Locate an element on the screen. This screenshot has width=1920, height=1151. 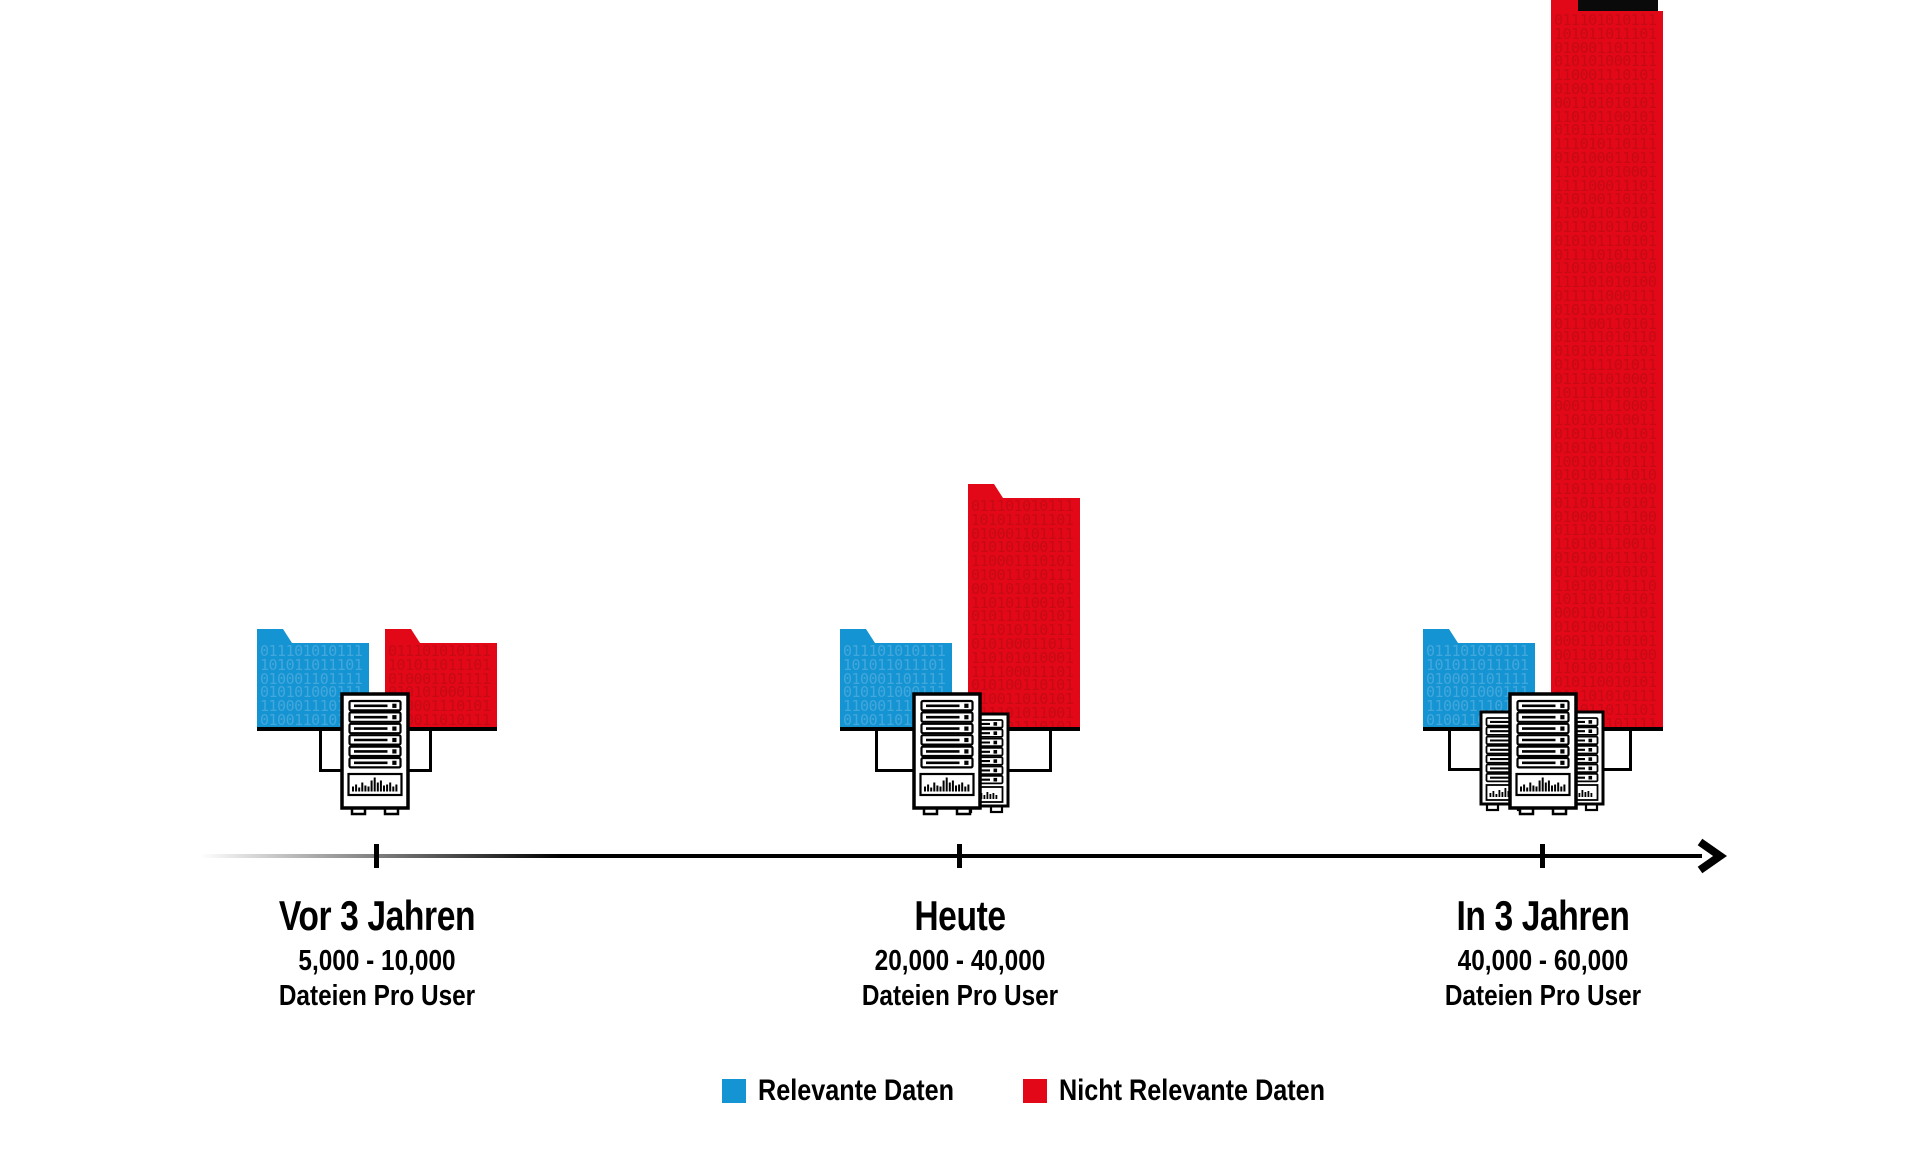
legend-label: Relevante Daten is located at coordinates (856, 1090).